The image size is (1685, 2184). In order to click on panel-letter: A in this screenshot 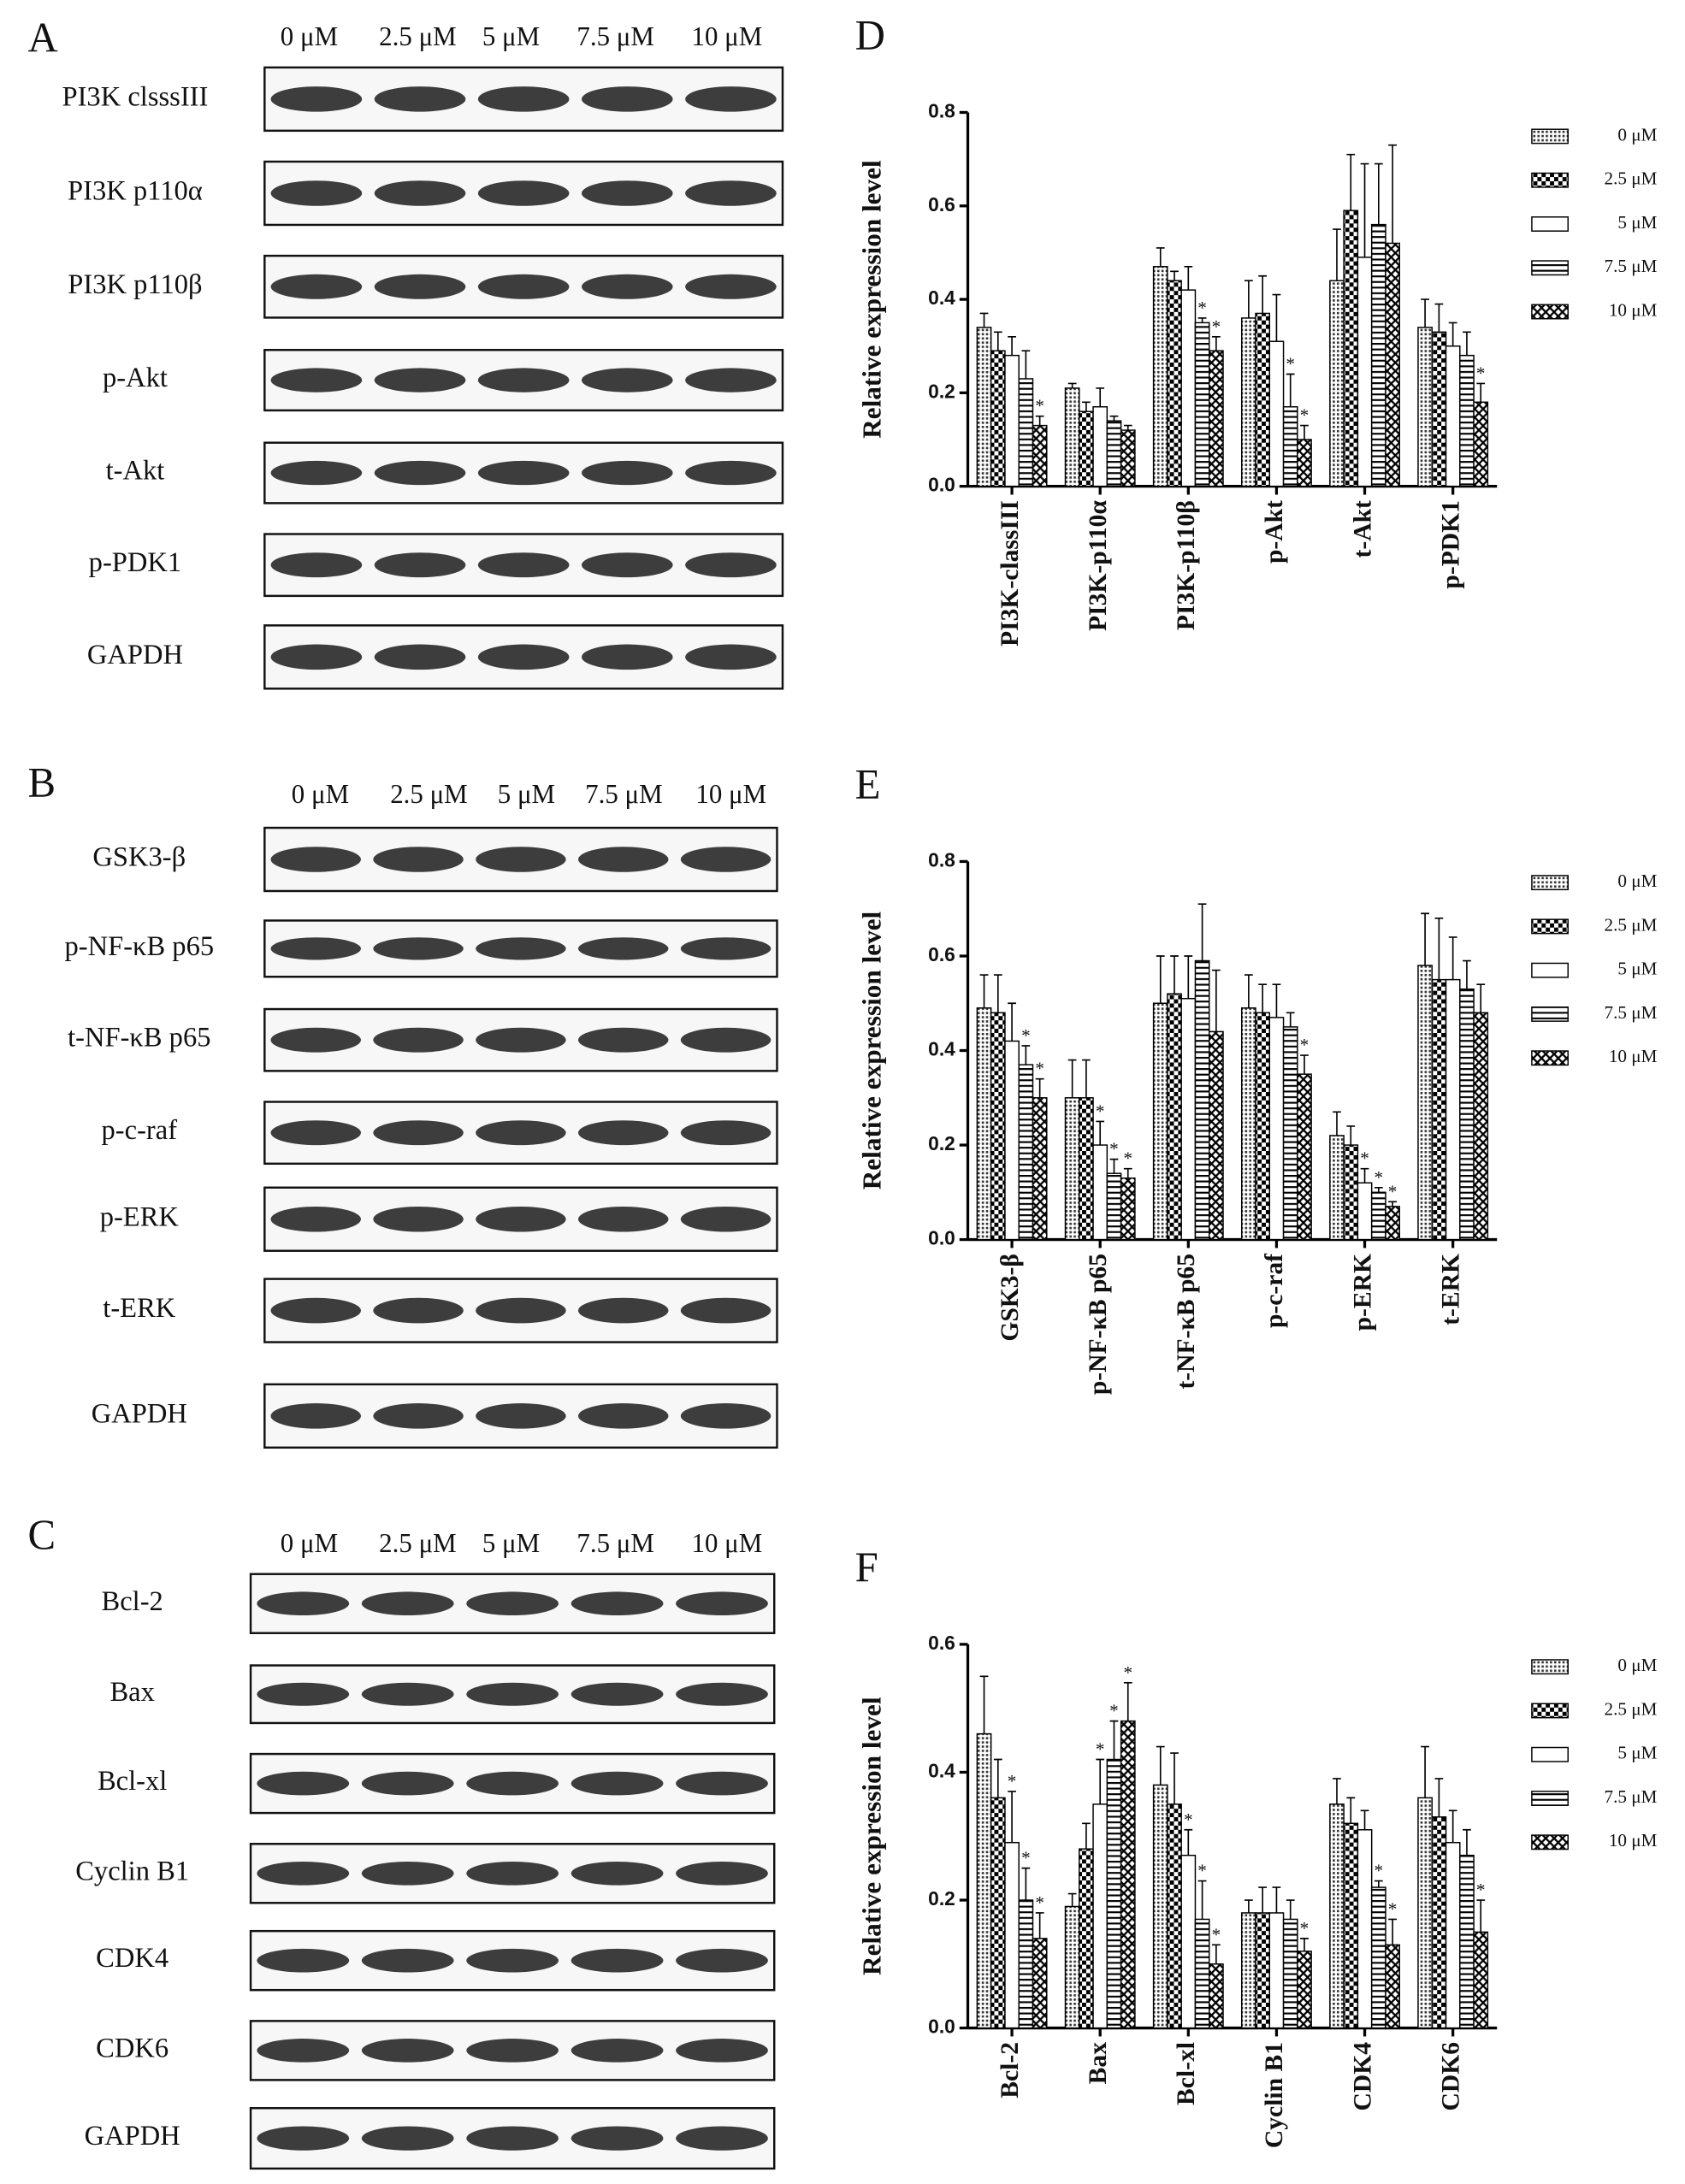, I will do `click(43, 37)`.